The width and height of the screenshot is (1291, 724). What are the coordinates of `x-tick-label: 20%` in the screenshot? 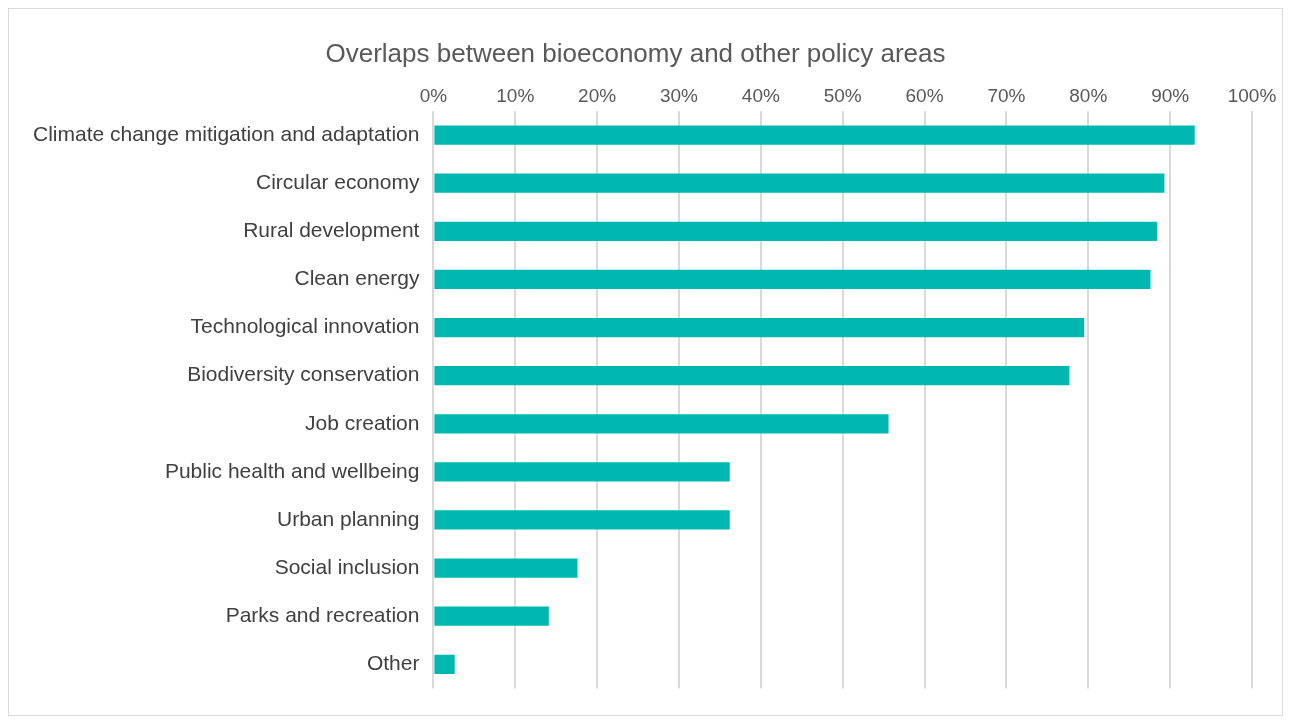 It's located at (597, 95).